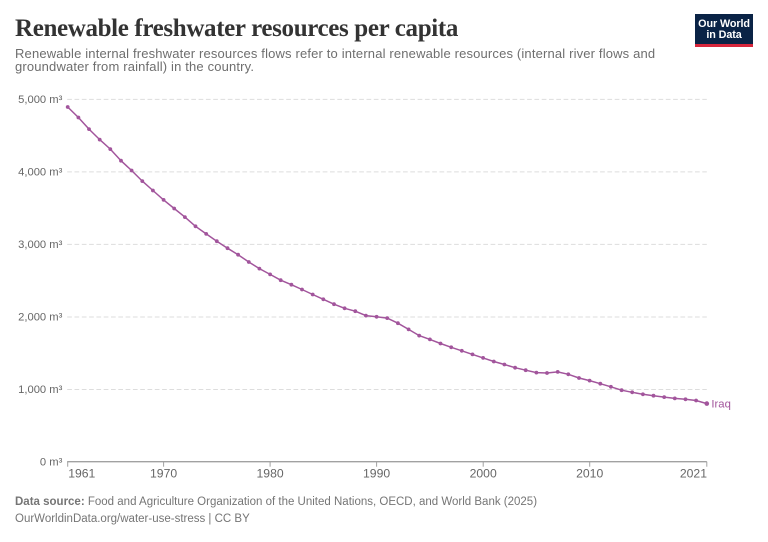 The width and height of the screenshot is (768, 542). Describe the element at coordinates (40, 100) in the screenshot. I see `svg-text: 5,000 m³` at that location.